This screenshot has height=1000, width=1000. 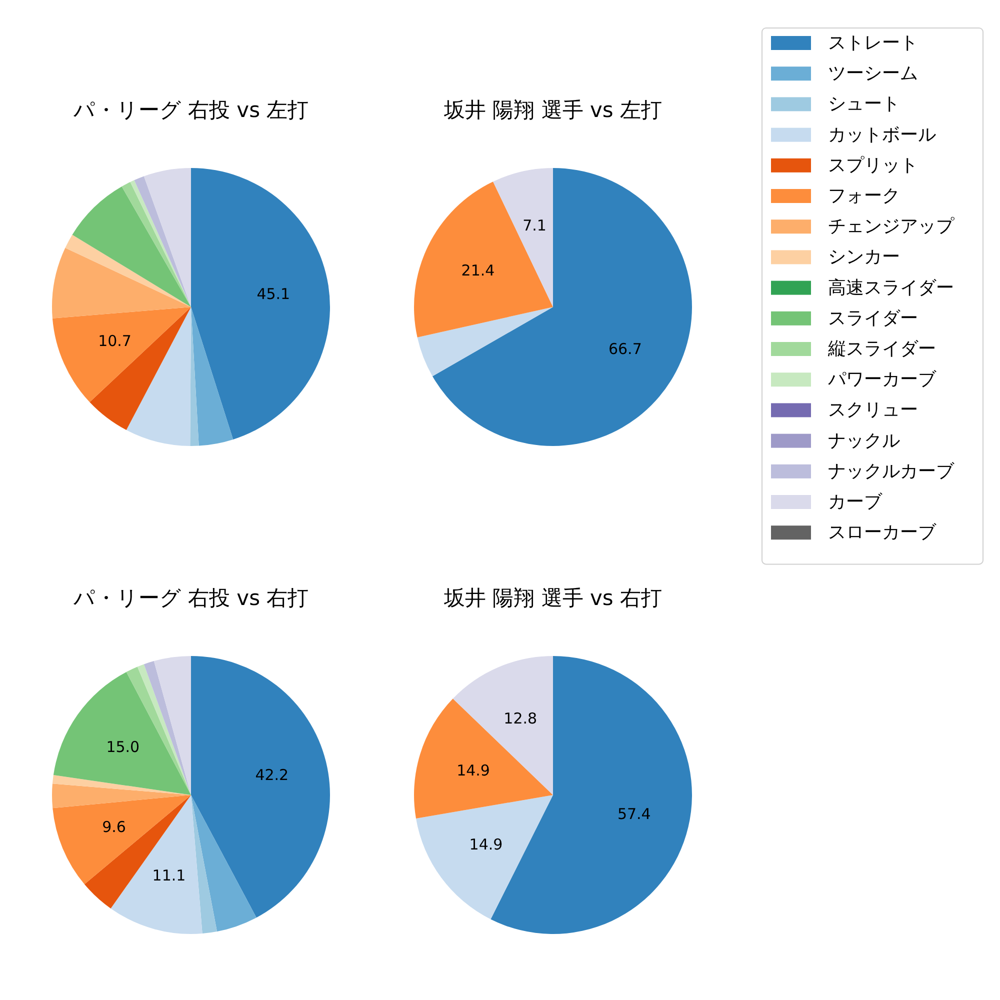 What do you see at coordinates (873, 318) in the screenshot?
I see `legend-label: スライダー` at bounding box center [873, 318].